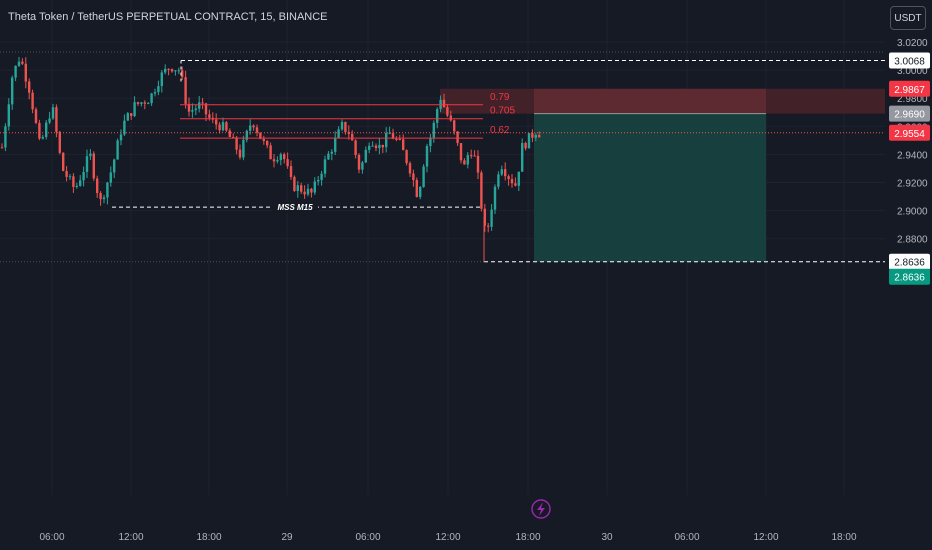  What do you see at coordinates (912, 99) in the screenshot?
I see `y-tick-label: 2.9800` at bounding box center [912, 99].